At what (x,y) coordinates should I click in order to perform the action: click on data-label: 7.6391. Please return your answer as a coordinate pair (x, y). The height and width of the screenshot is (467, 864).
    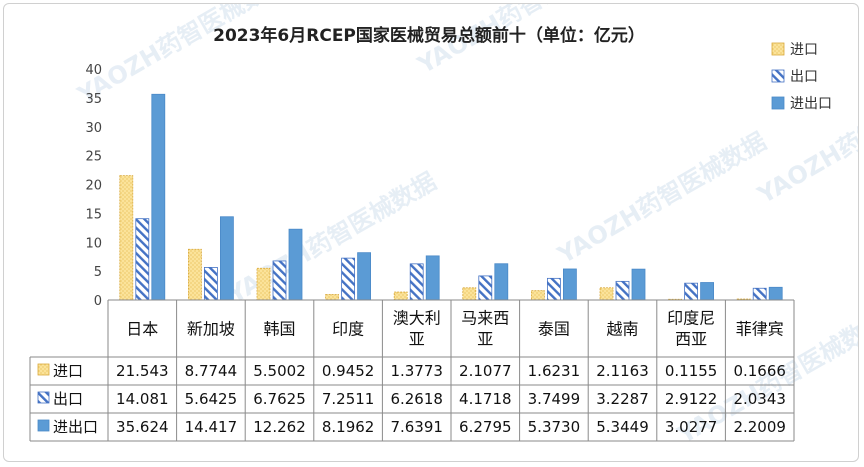
    Looking at the image, I should click on (416, 427).